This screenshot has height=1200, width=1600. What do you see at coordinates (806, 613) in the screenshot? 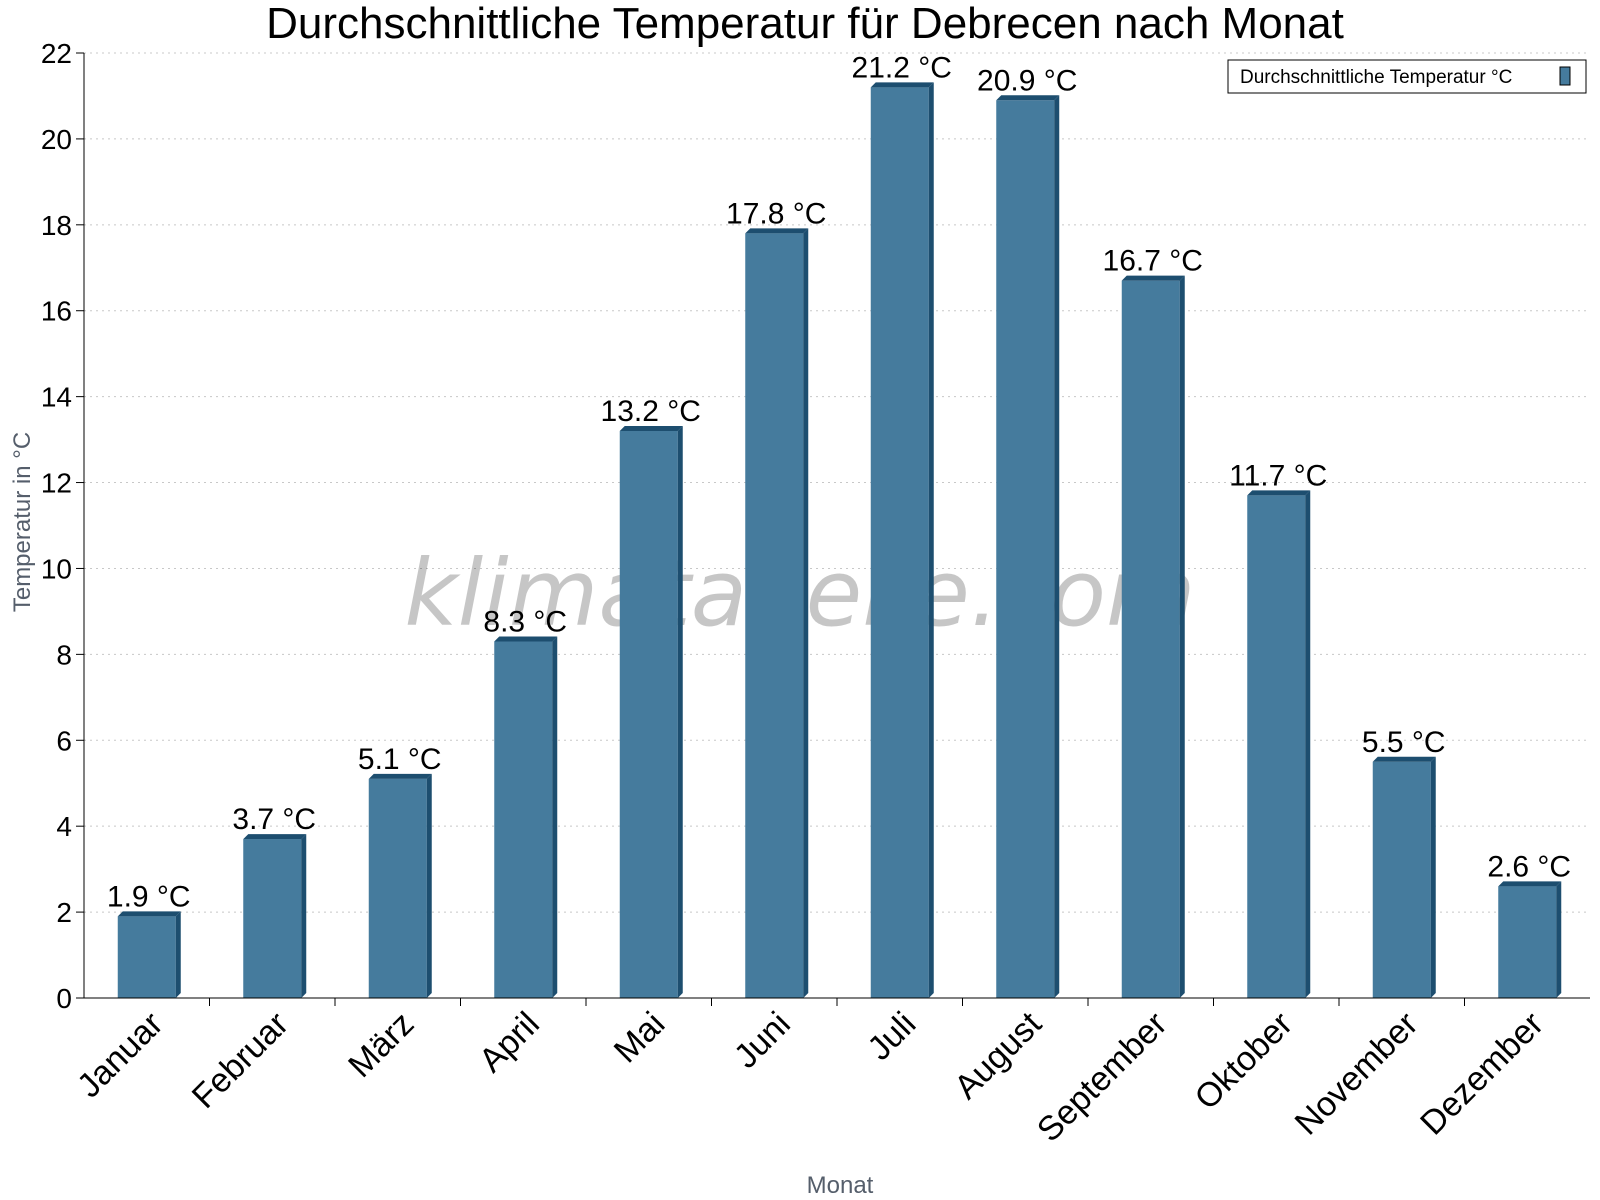
I see `bar-side-juni` at bounding box center [806, 613].